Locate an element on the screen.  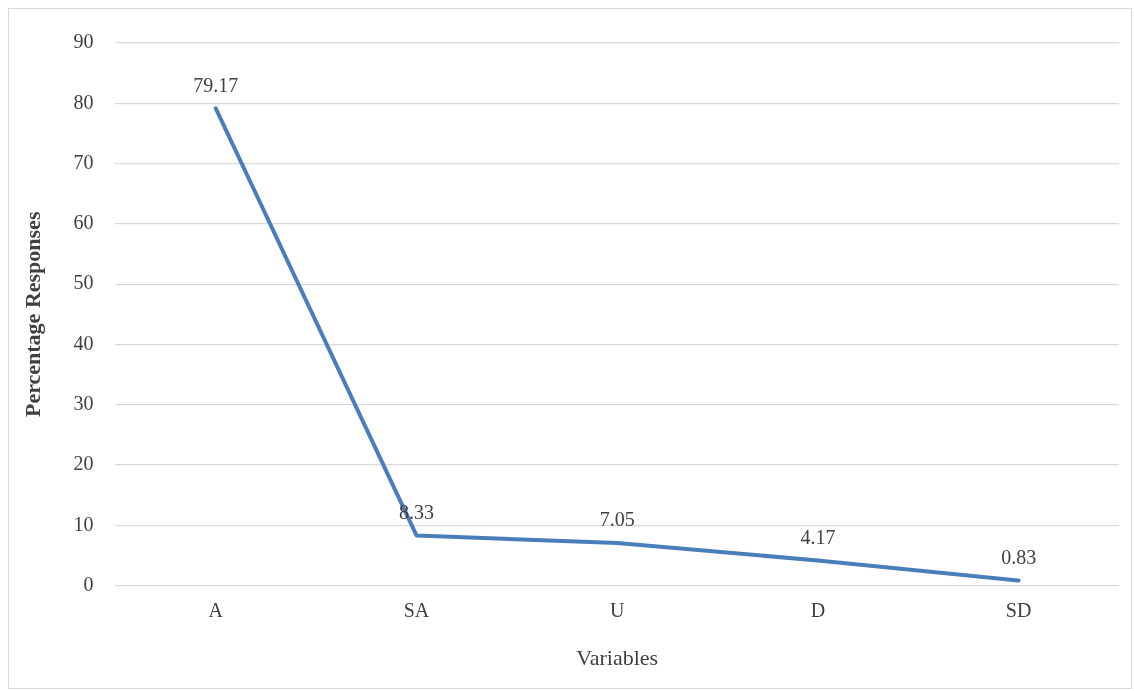
x-tick-label: SA is located at coordinates (416, 609).